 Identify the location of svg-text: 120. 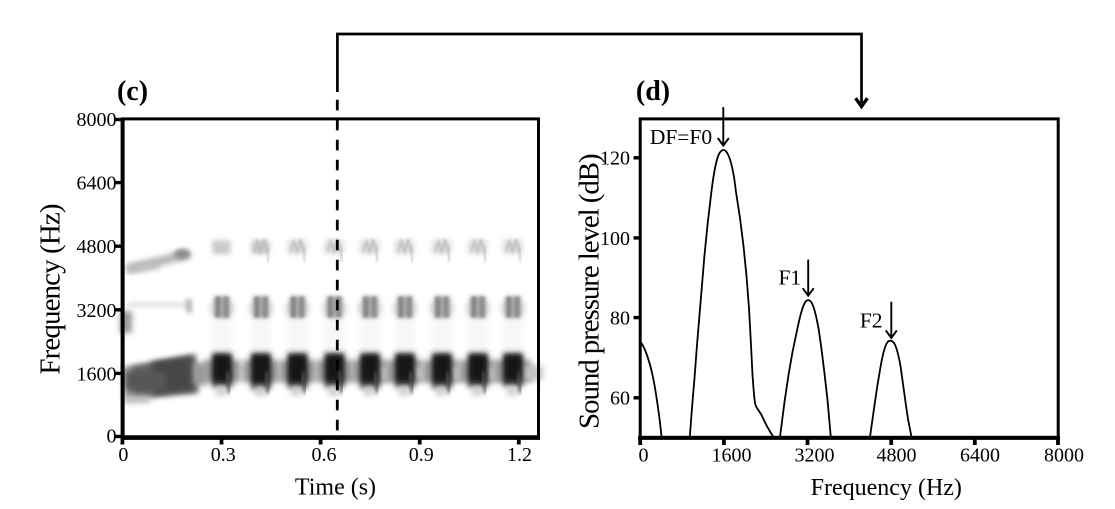
(615, 159).